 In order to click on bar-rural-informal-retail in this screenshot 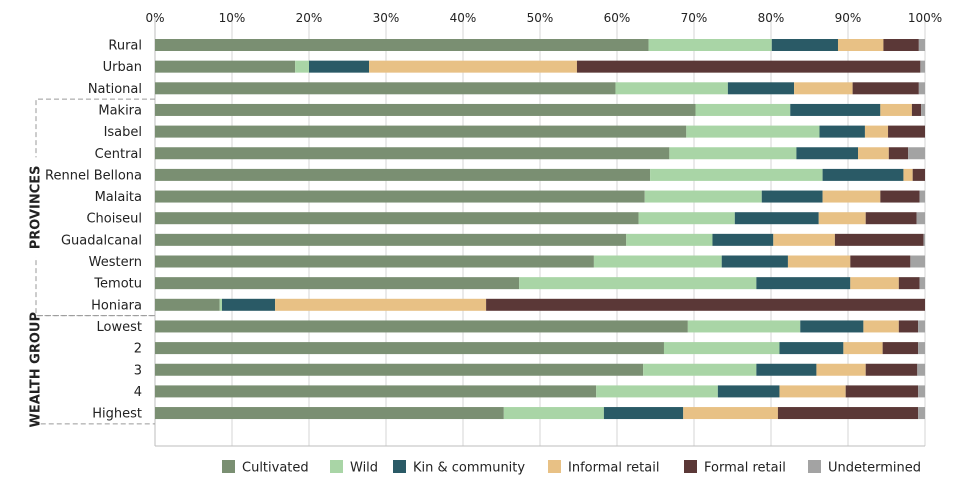, I will do `click(860, 45)`.